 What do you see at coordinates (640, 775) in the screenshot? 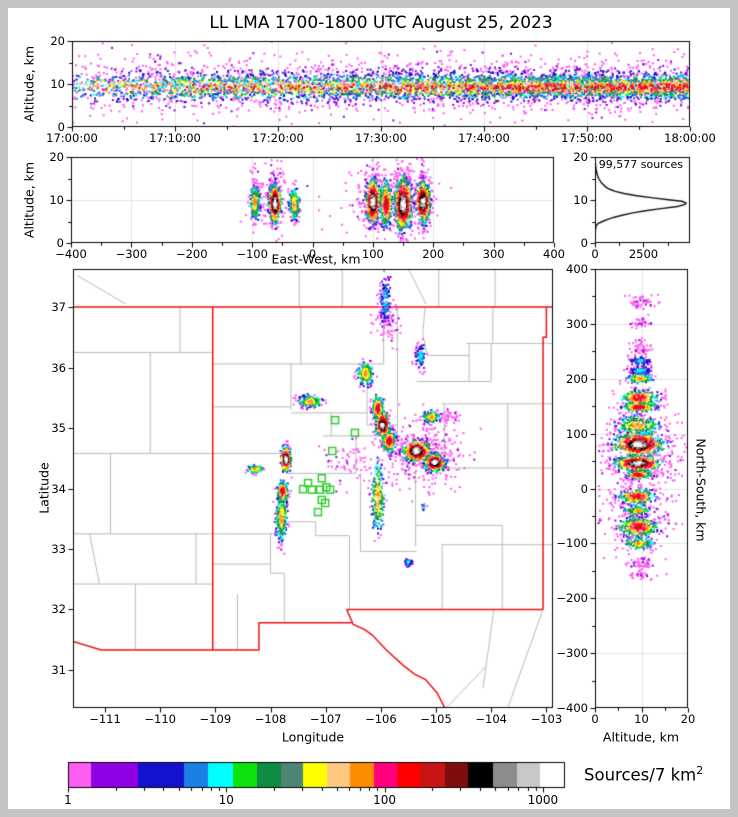
I see `colorbar-label-text: Sources/7 km` at bounding box center [640, 775].